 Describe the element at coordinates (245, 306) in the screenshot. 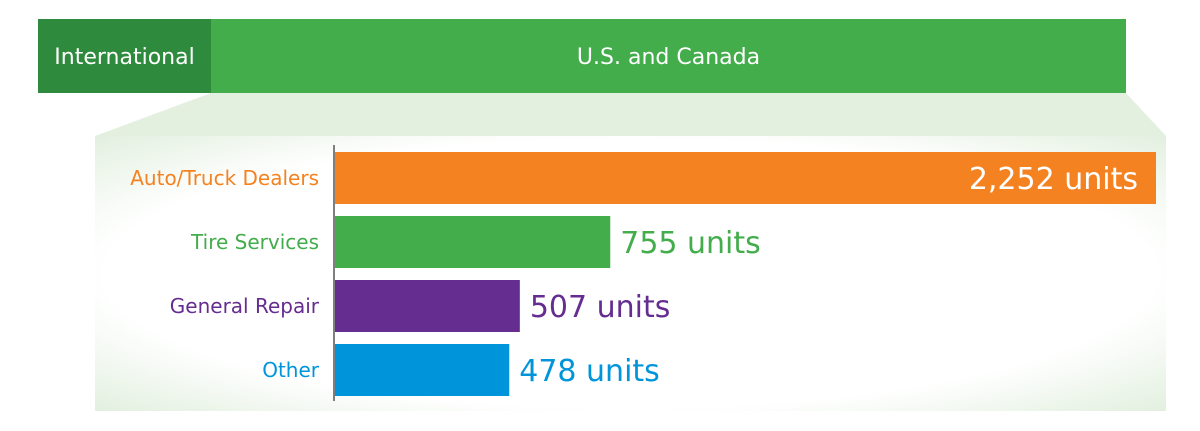

I see `category-label-2: General Repair` at that location.